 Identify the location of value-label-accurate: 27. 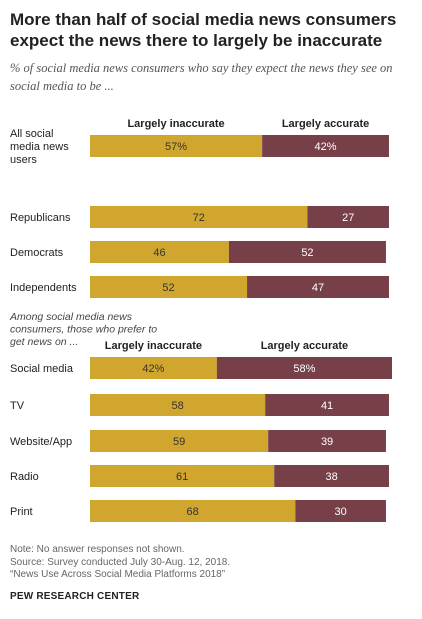
(348, 218).